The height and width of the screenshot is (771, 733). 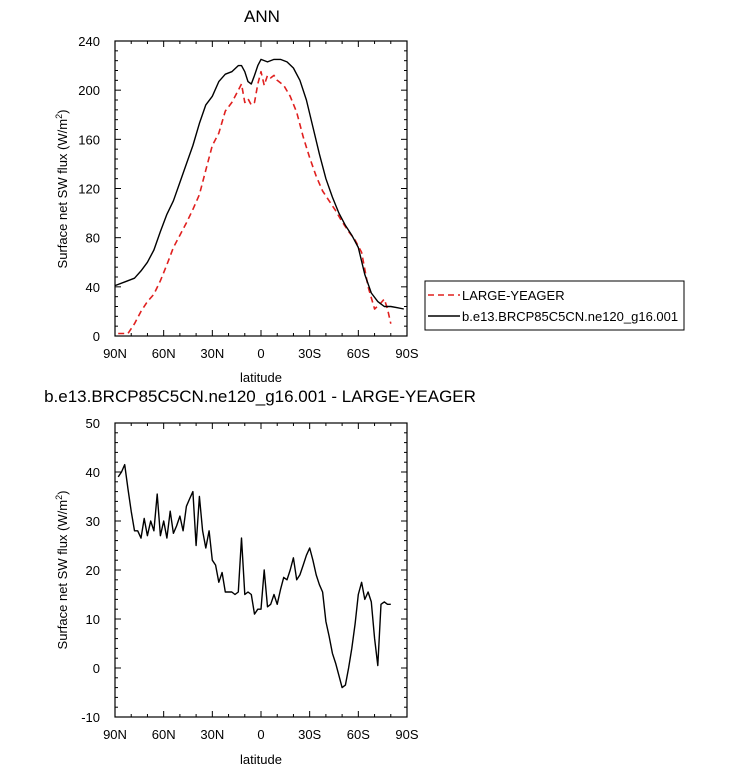 I want to click on chart1-x-axis-title: latitude, so click(x=261, y=377).